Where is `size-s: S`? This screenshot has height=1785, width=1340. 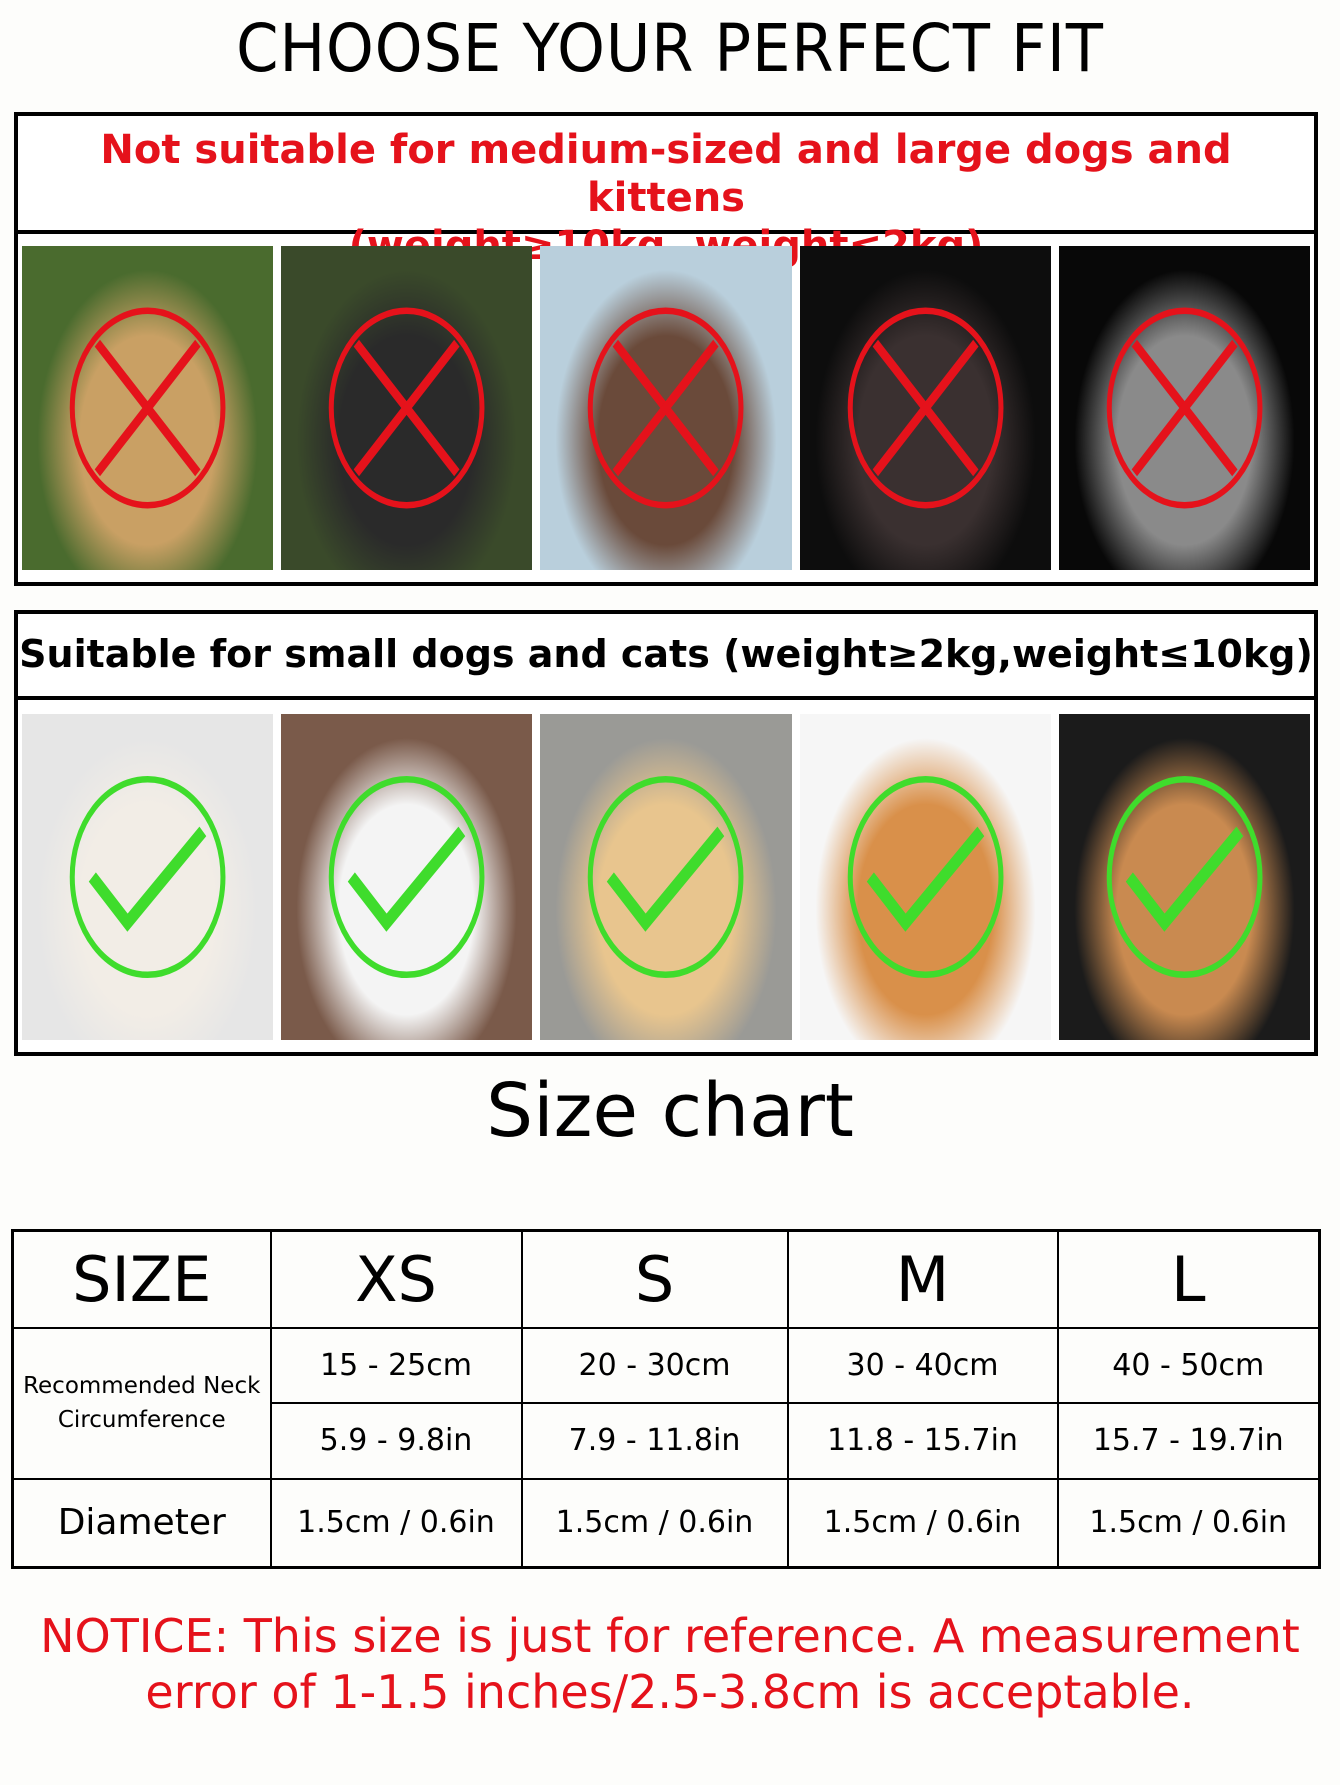 size-s: S is located at coordinates (654, 1279).